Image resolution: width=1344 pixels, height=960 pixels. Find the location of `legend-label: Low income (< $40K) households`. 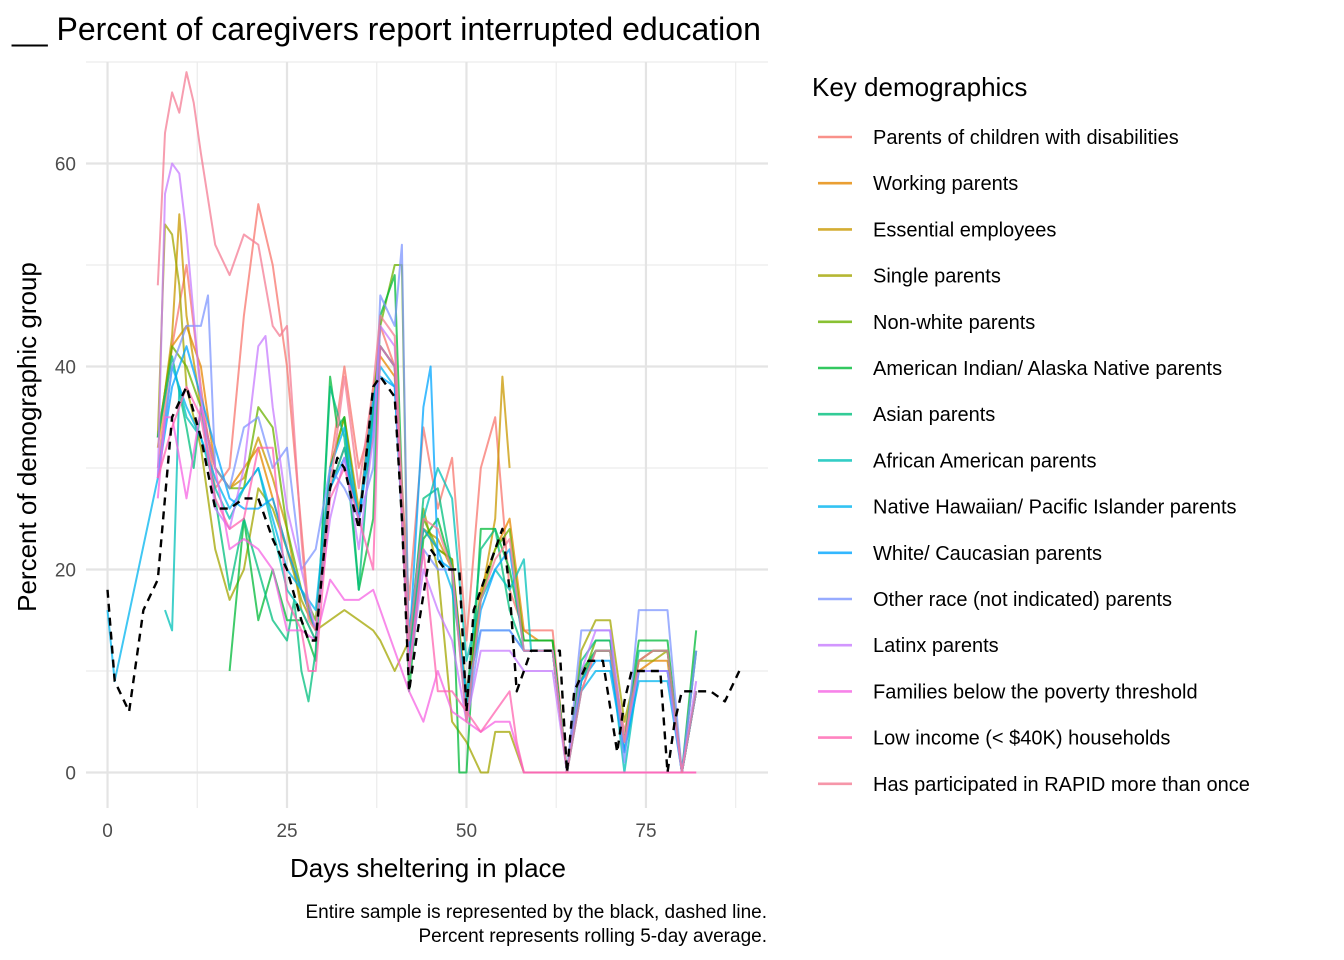

legend-label: Low income (< $40K) households is located at coordinates (1021, 739).